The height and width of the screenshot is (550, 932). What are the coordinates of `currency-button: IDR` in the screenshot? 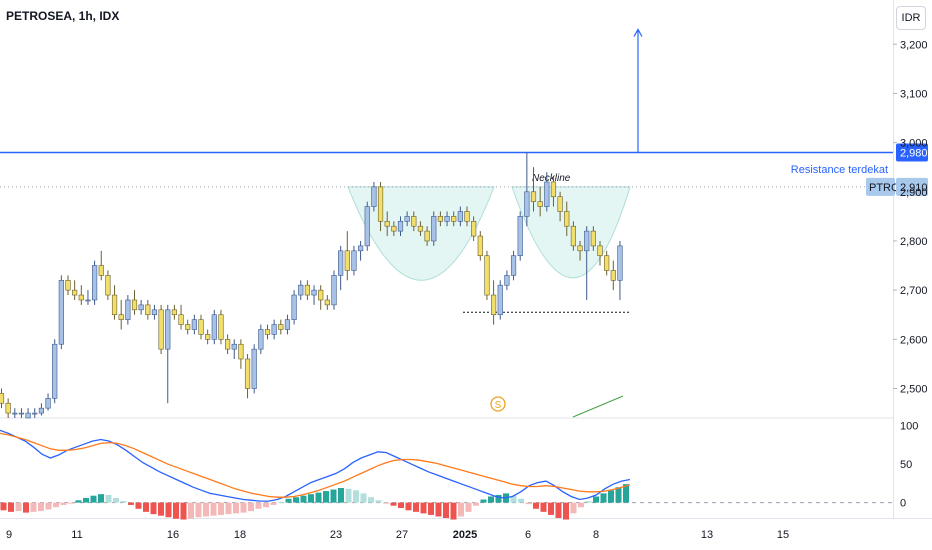 It's located at (911, 18).